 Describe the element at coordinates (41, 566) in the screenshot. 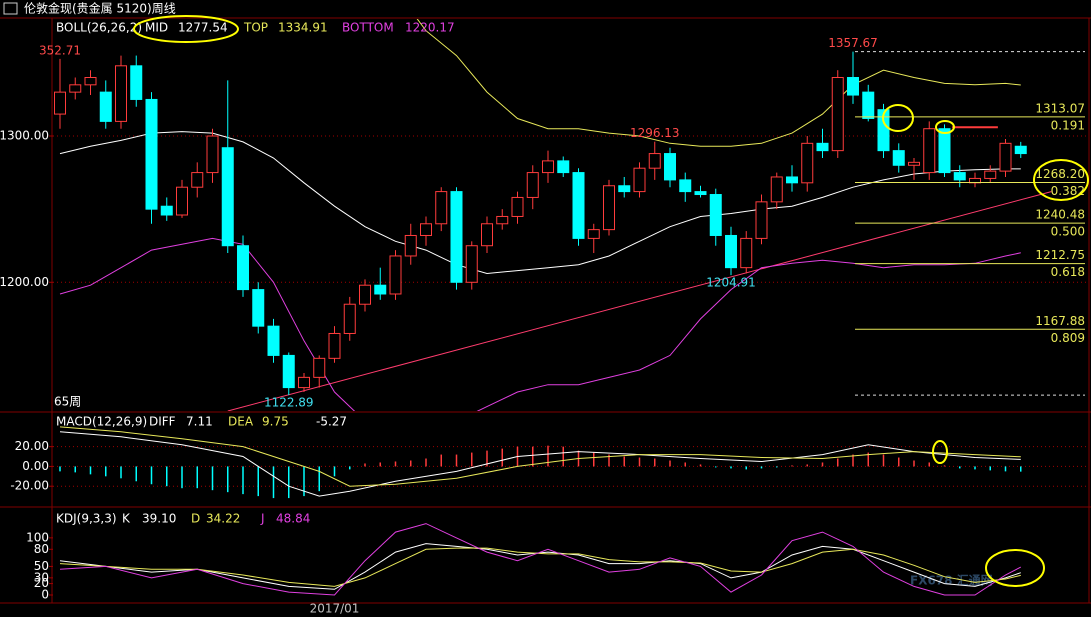

I see `y-tick-label: 50` at that location.